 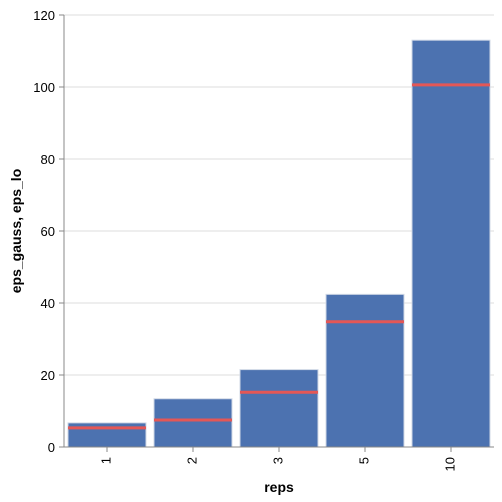 I want to click on y-axis-title: eps_gauss, eps_lo, so click(x=16, y=231).